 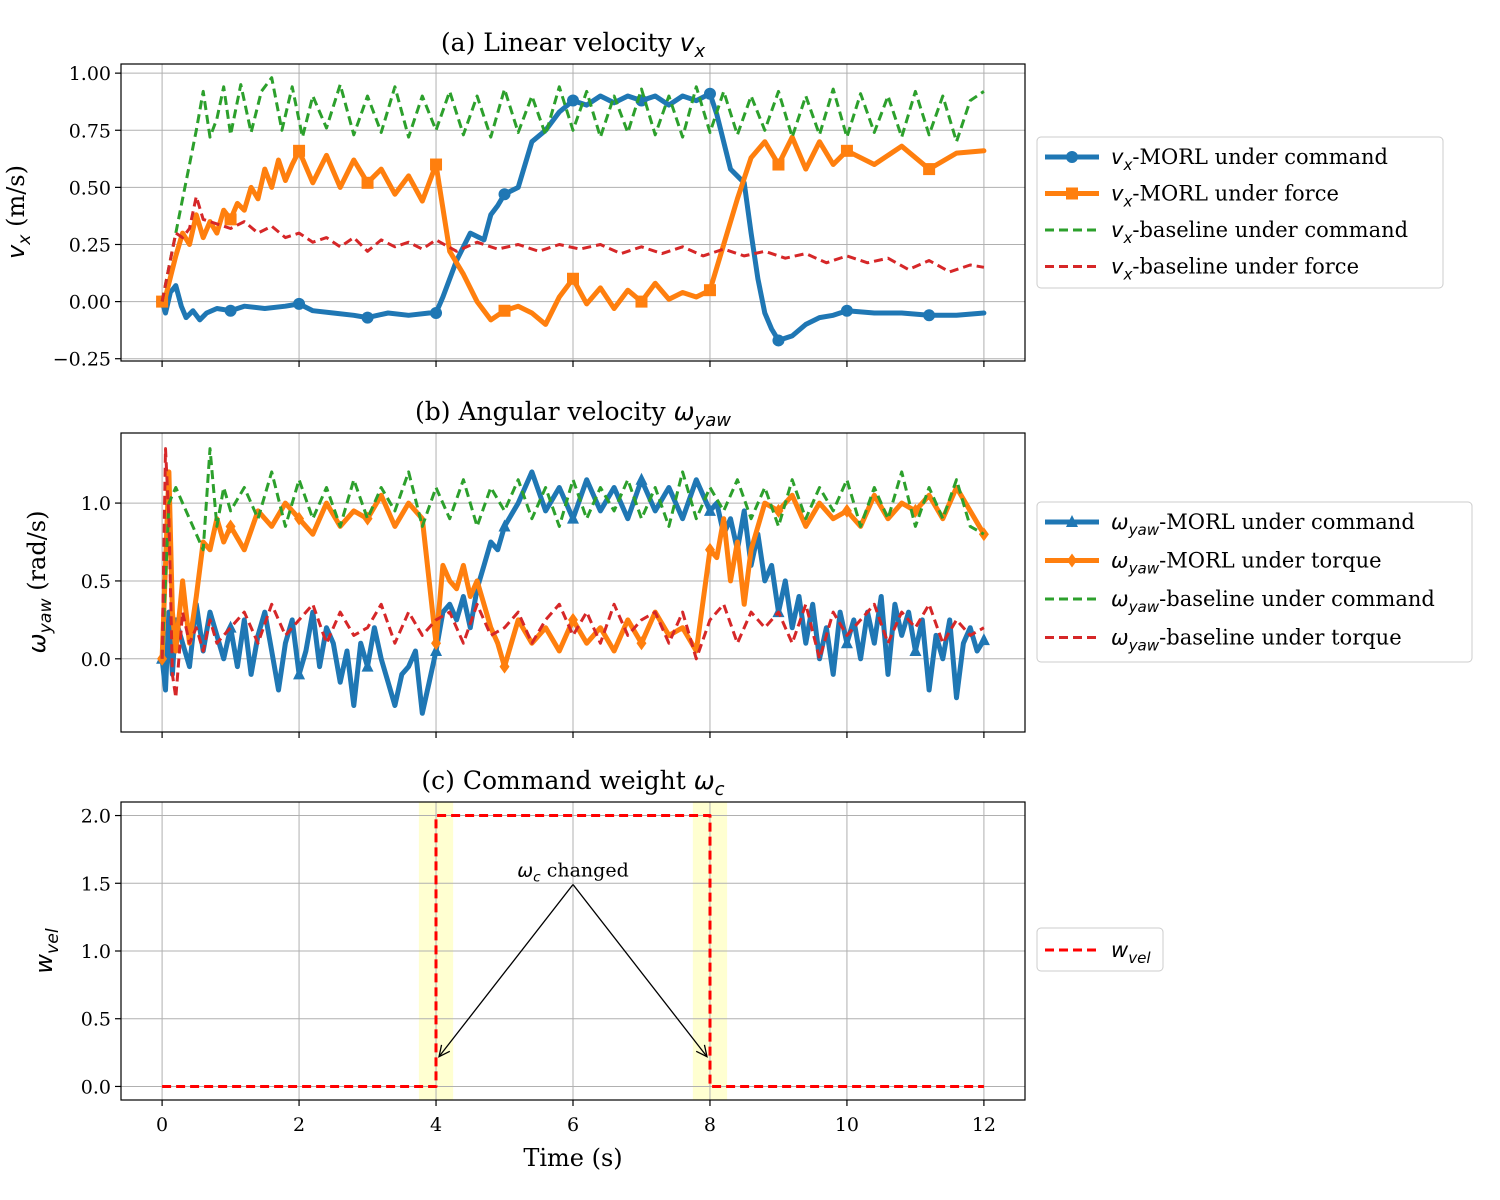 I want to click on panel-c-legend: wvel, so click(x=1100, y=949).